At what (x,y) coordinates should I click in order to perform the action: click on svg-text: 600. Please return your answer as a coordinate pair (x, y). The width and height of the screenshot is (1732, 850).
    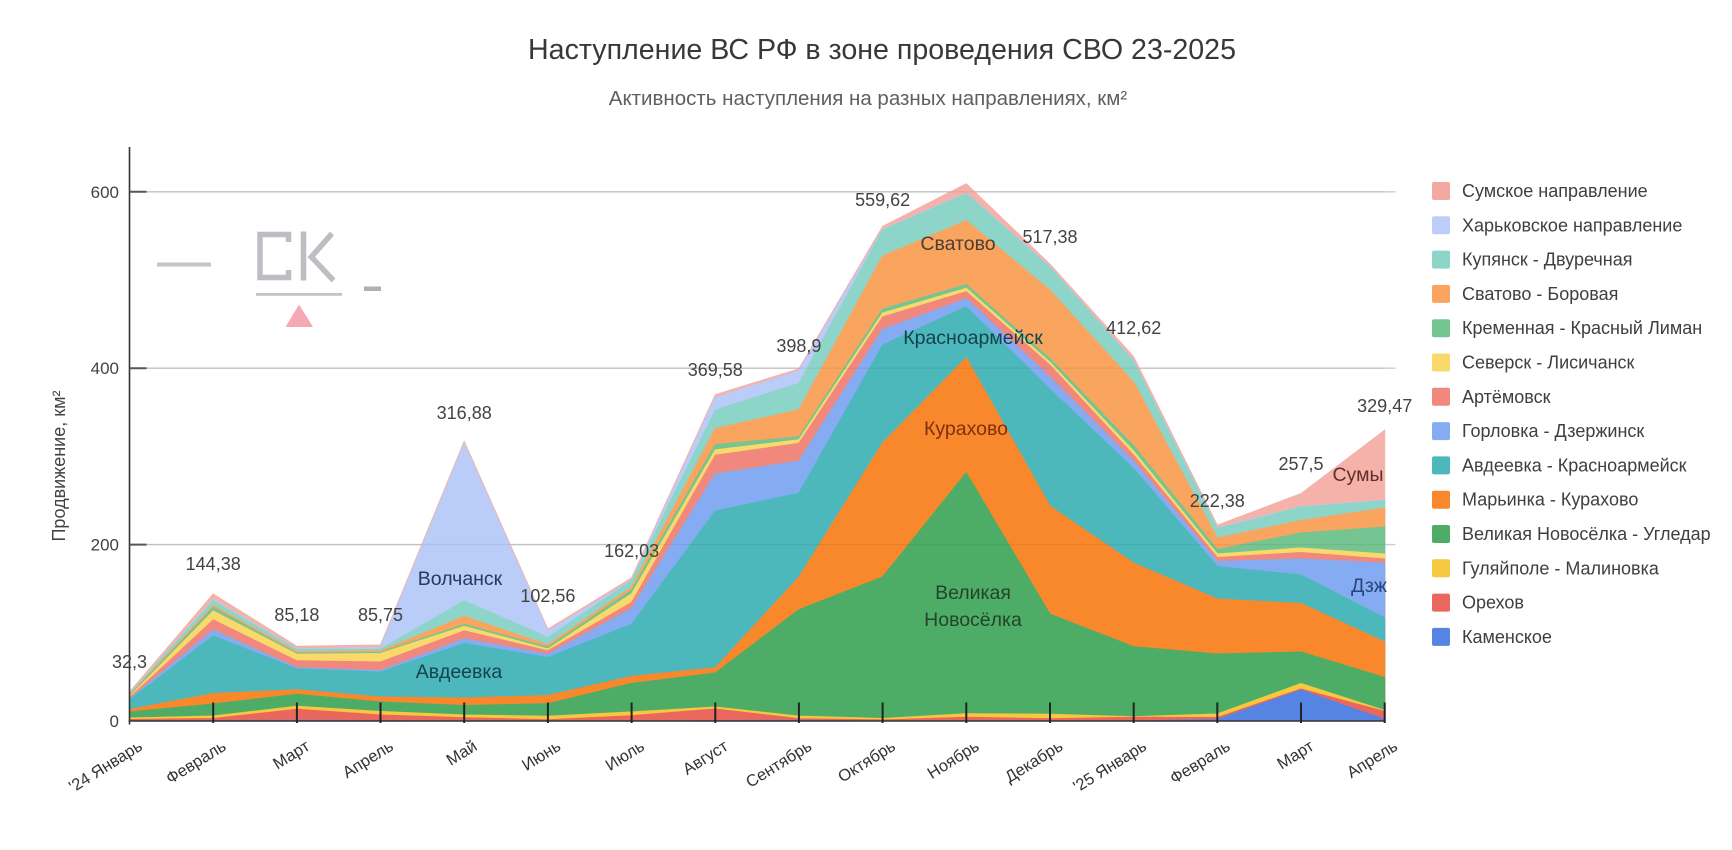
    Looking at the image, I should click on (105, 192).